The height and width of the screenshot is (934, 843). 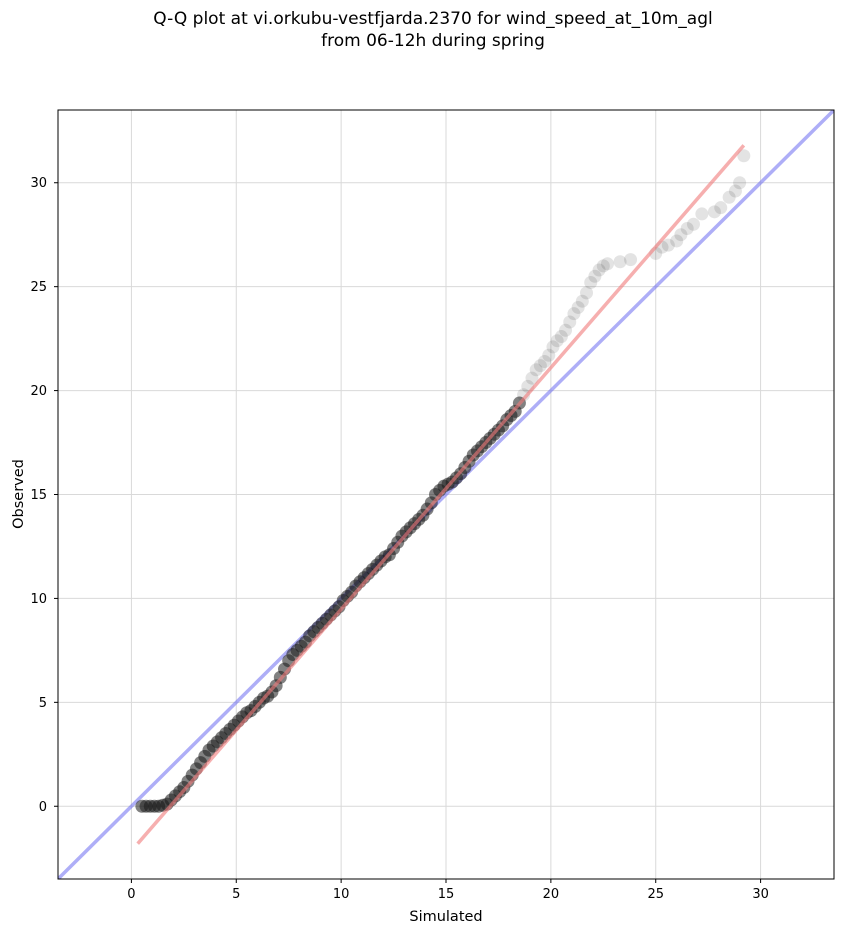 What do you see at coordinates (38, 183) in the screenshot?
I see `y-tick-label: 30` at bounding box center [38, 183].